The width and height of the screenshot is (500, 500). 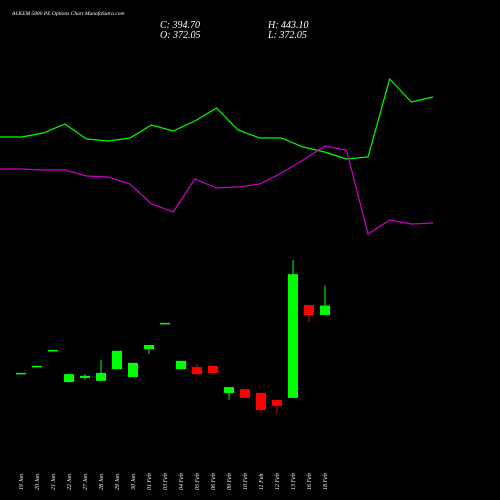 I want to click on x-tick-label: 06 Feb, so click(x=214, y=481).